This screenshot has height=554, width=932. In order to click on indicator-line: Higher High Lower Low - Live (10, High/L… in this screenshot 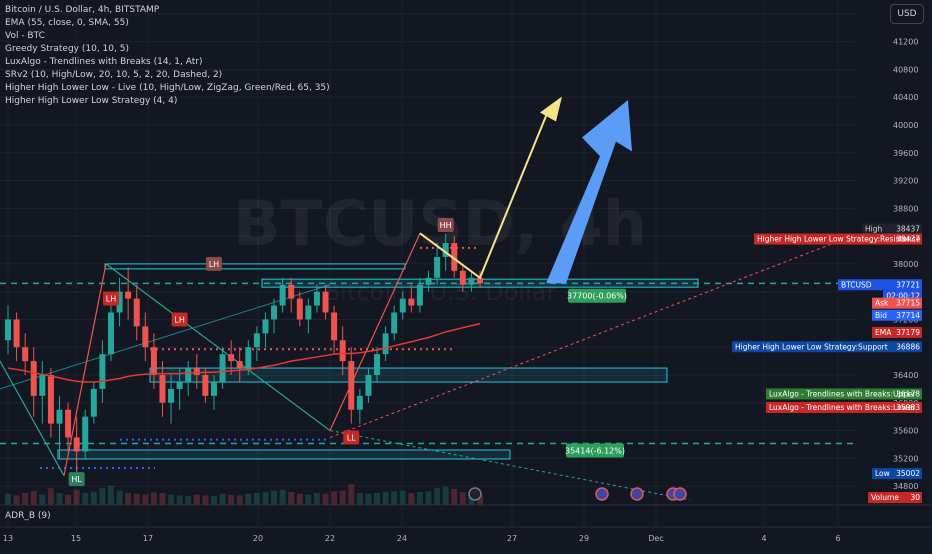, I will do `click(167, 88)`.